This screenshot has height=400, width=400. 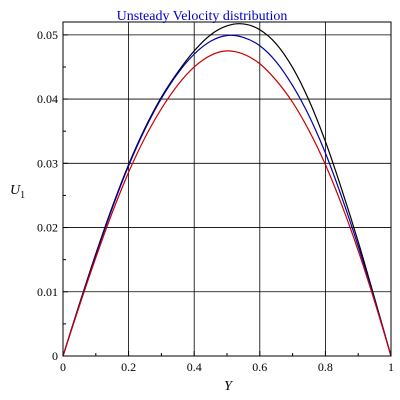 I want to click on y-axis-label-main: U, so click(x=15, y=190).